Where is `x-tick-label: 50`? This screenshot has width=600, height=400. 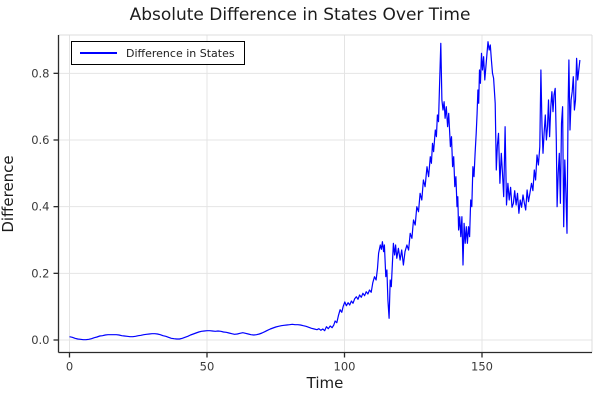
x-tick-label: 50 is located at coordinates (207, 367).